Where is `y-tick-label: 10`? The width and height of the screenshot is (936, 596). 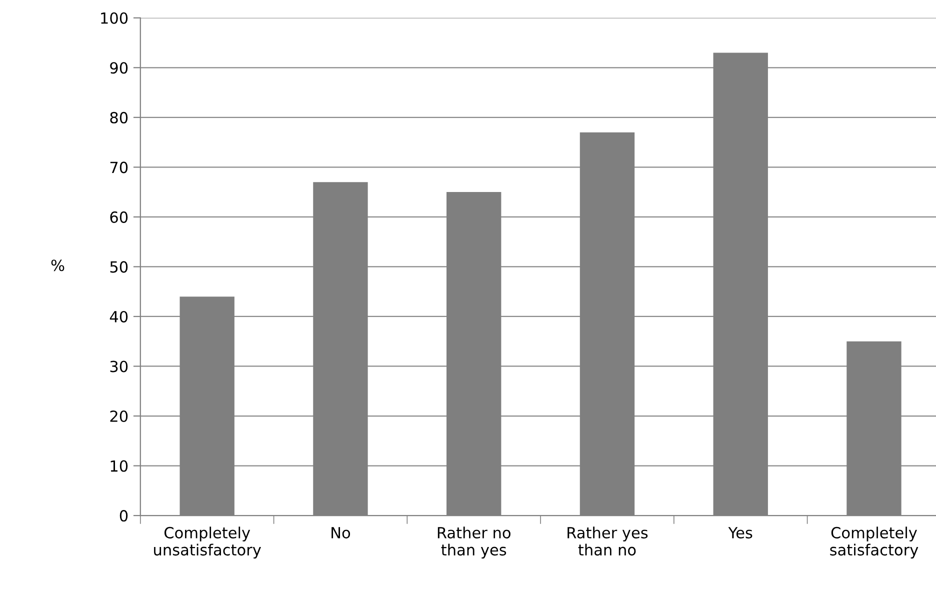 y-tick-label: 10 is located at coordinates (119, 466).